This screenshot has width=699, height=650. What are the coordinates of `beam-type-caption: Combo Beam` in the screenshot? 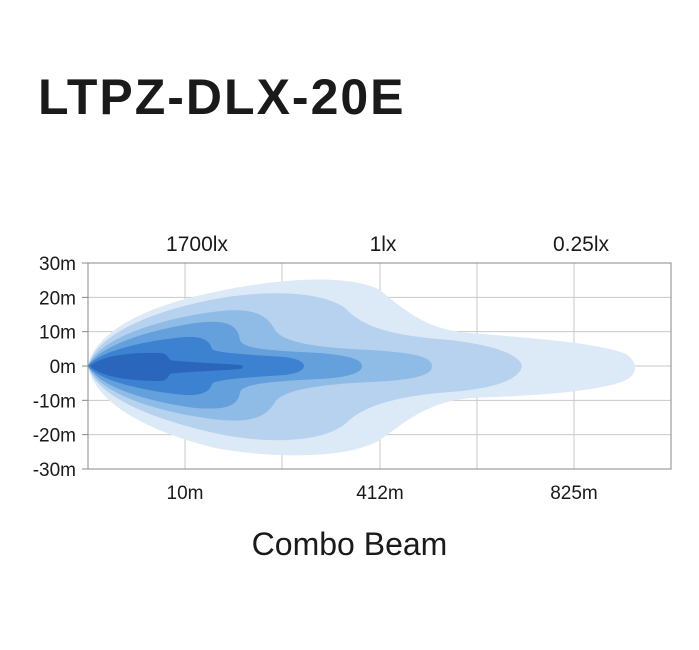 It's located at (349, 544).